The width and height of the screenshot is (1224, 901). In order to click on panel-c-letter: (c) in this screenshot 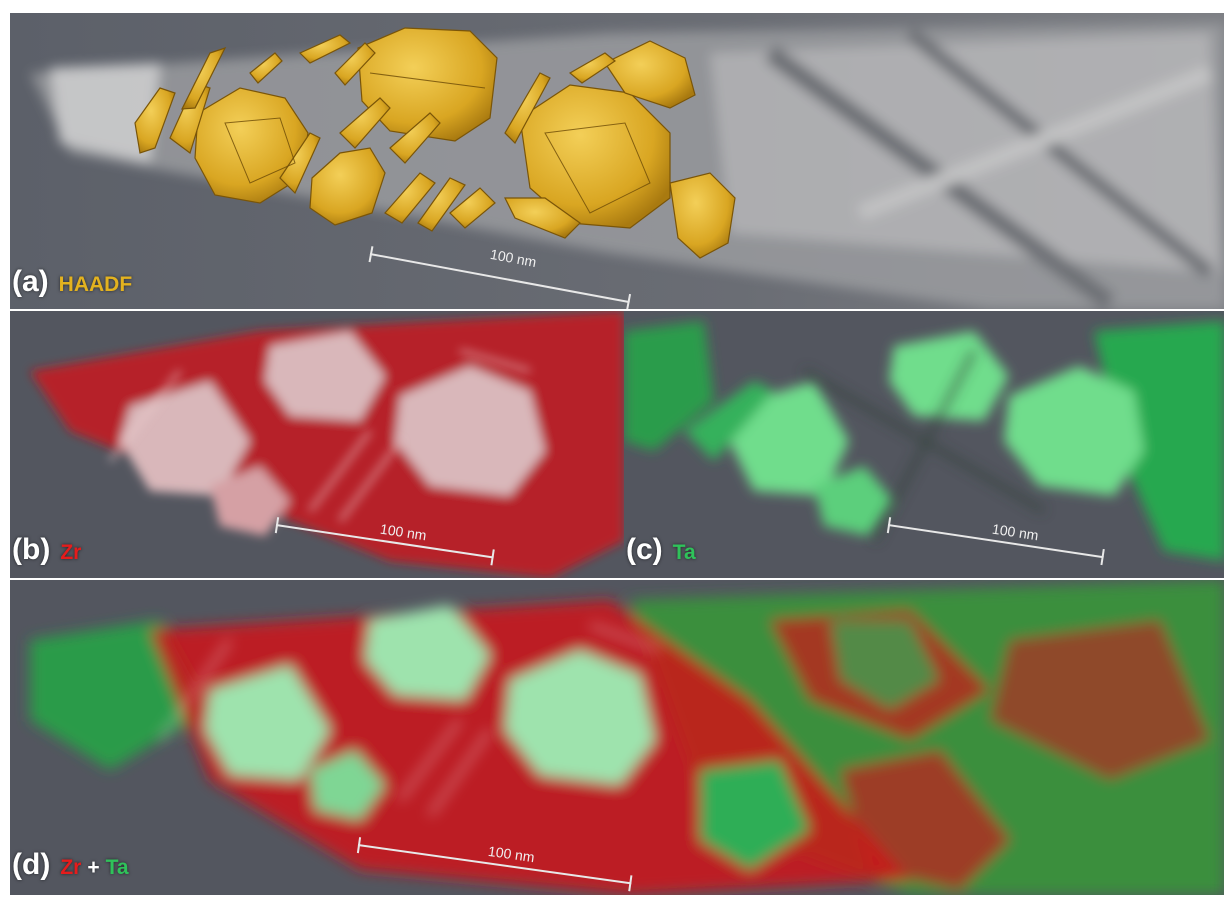, I will do `click(644, 549)`.